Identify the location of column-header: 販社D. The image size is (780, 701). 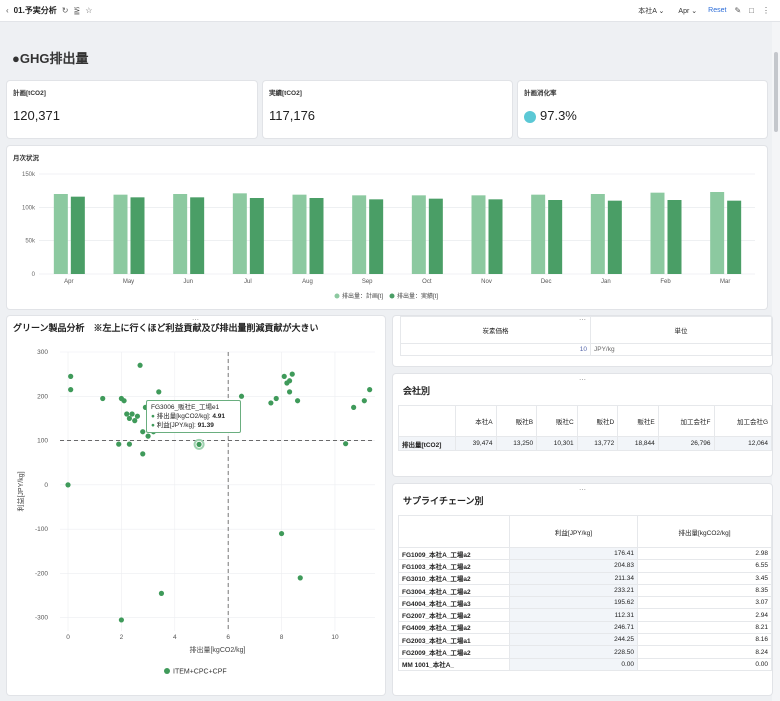
(597, 421).